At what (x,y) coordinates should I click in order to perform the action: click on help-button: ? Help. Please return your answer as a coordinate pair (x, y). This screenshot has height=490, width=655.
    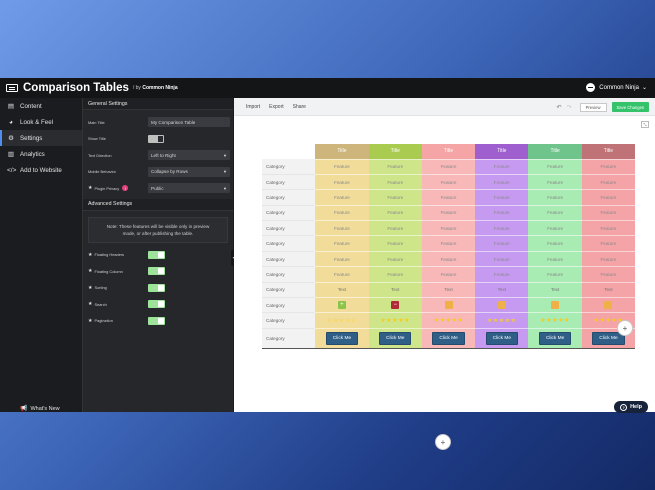
    Looking at the image, I should click on (631, 407).